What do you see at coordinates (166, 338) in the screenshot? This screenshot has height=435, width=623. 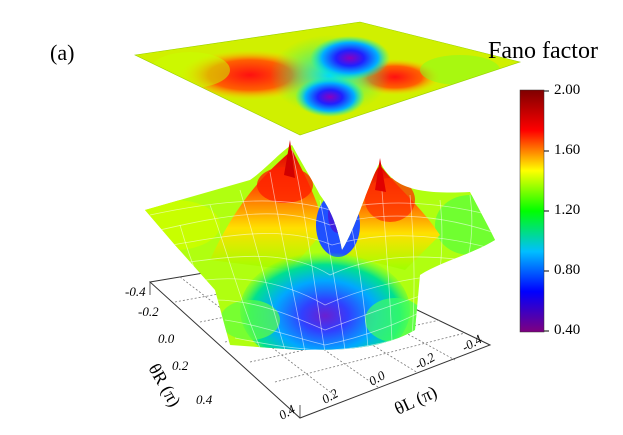 I see `y-tick-label: 0.0` at bounding box center [166, 338].